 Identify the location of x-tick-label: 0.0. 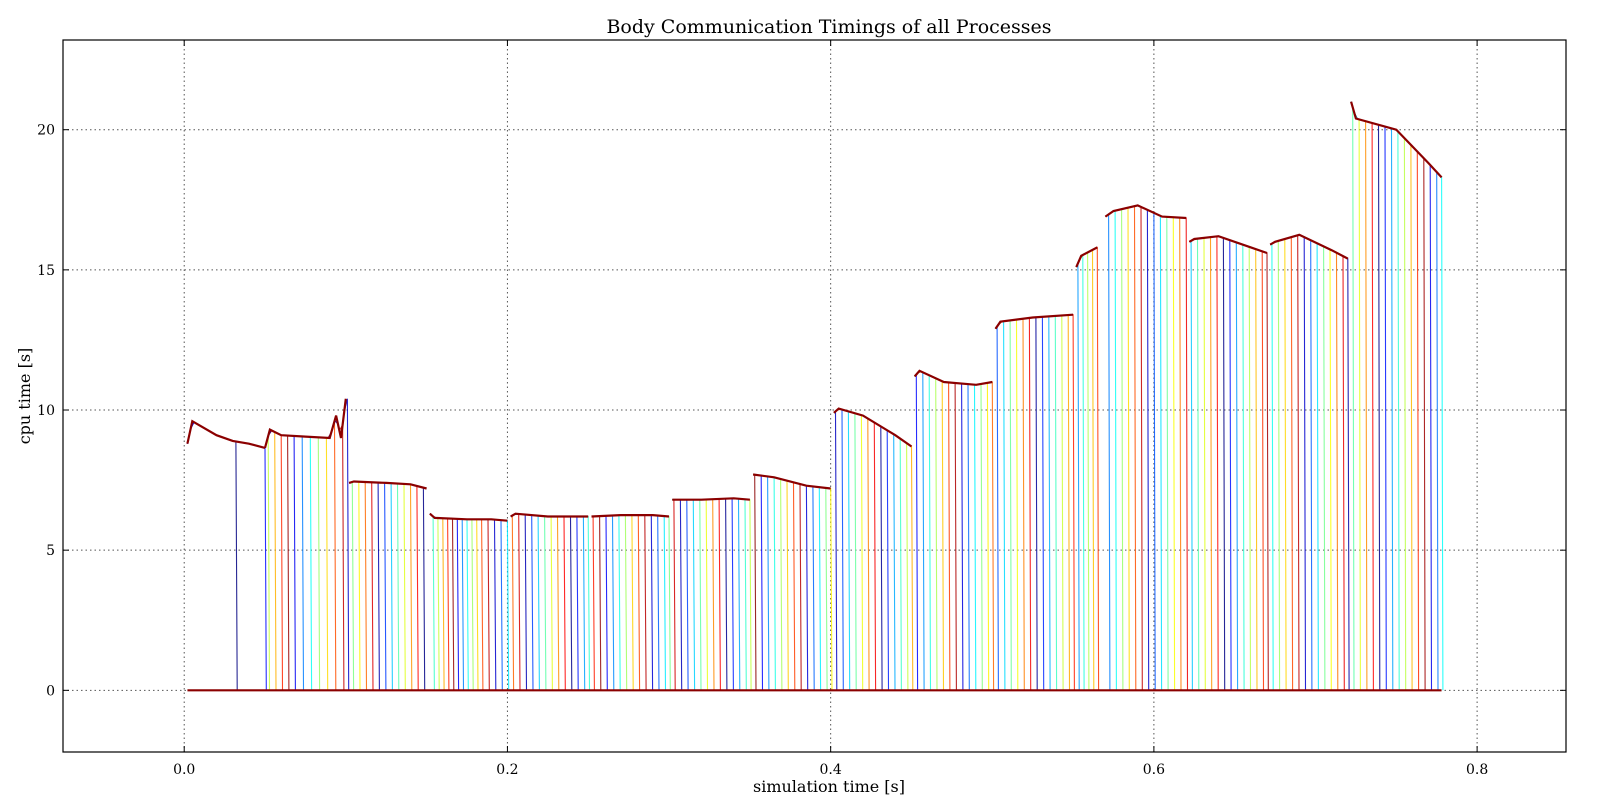
(184, 770).